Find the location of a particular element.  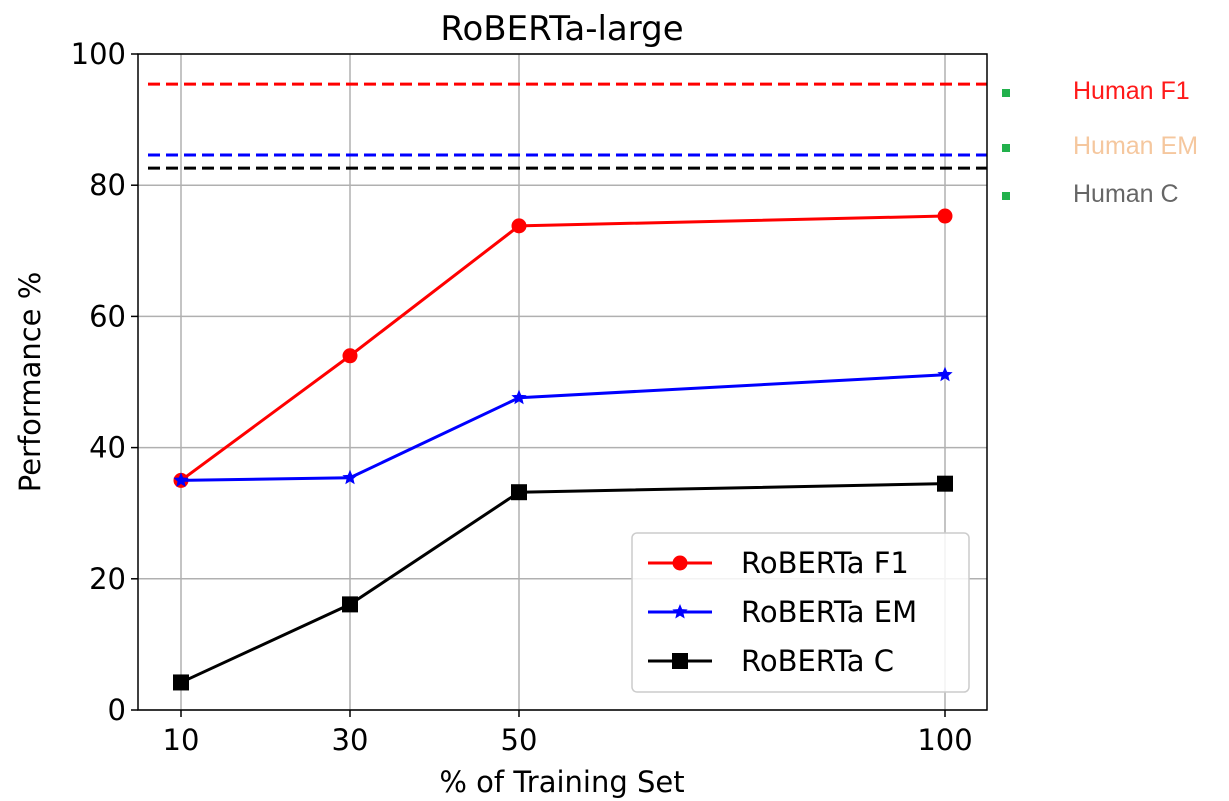

legend-label: RoBERTa C is located at coordinates (817, 661).